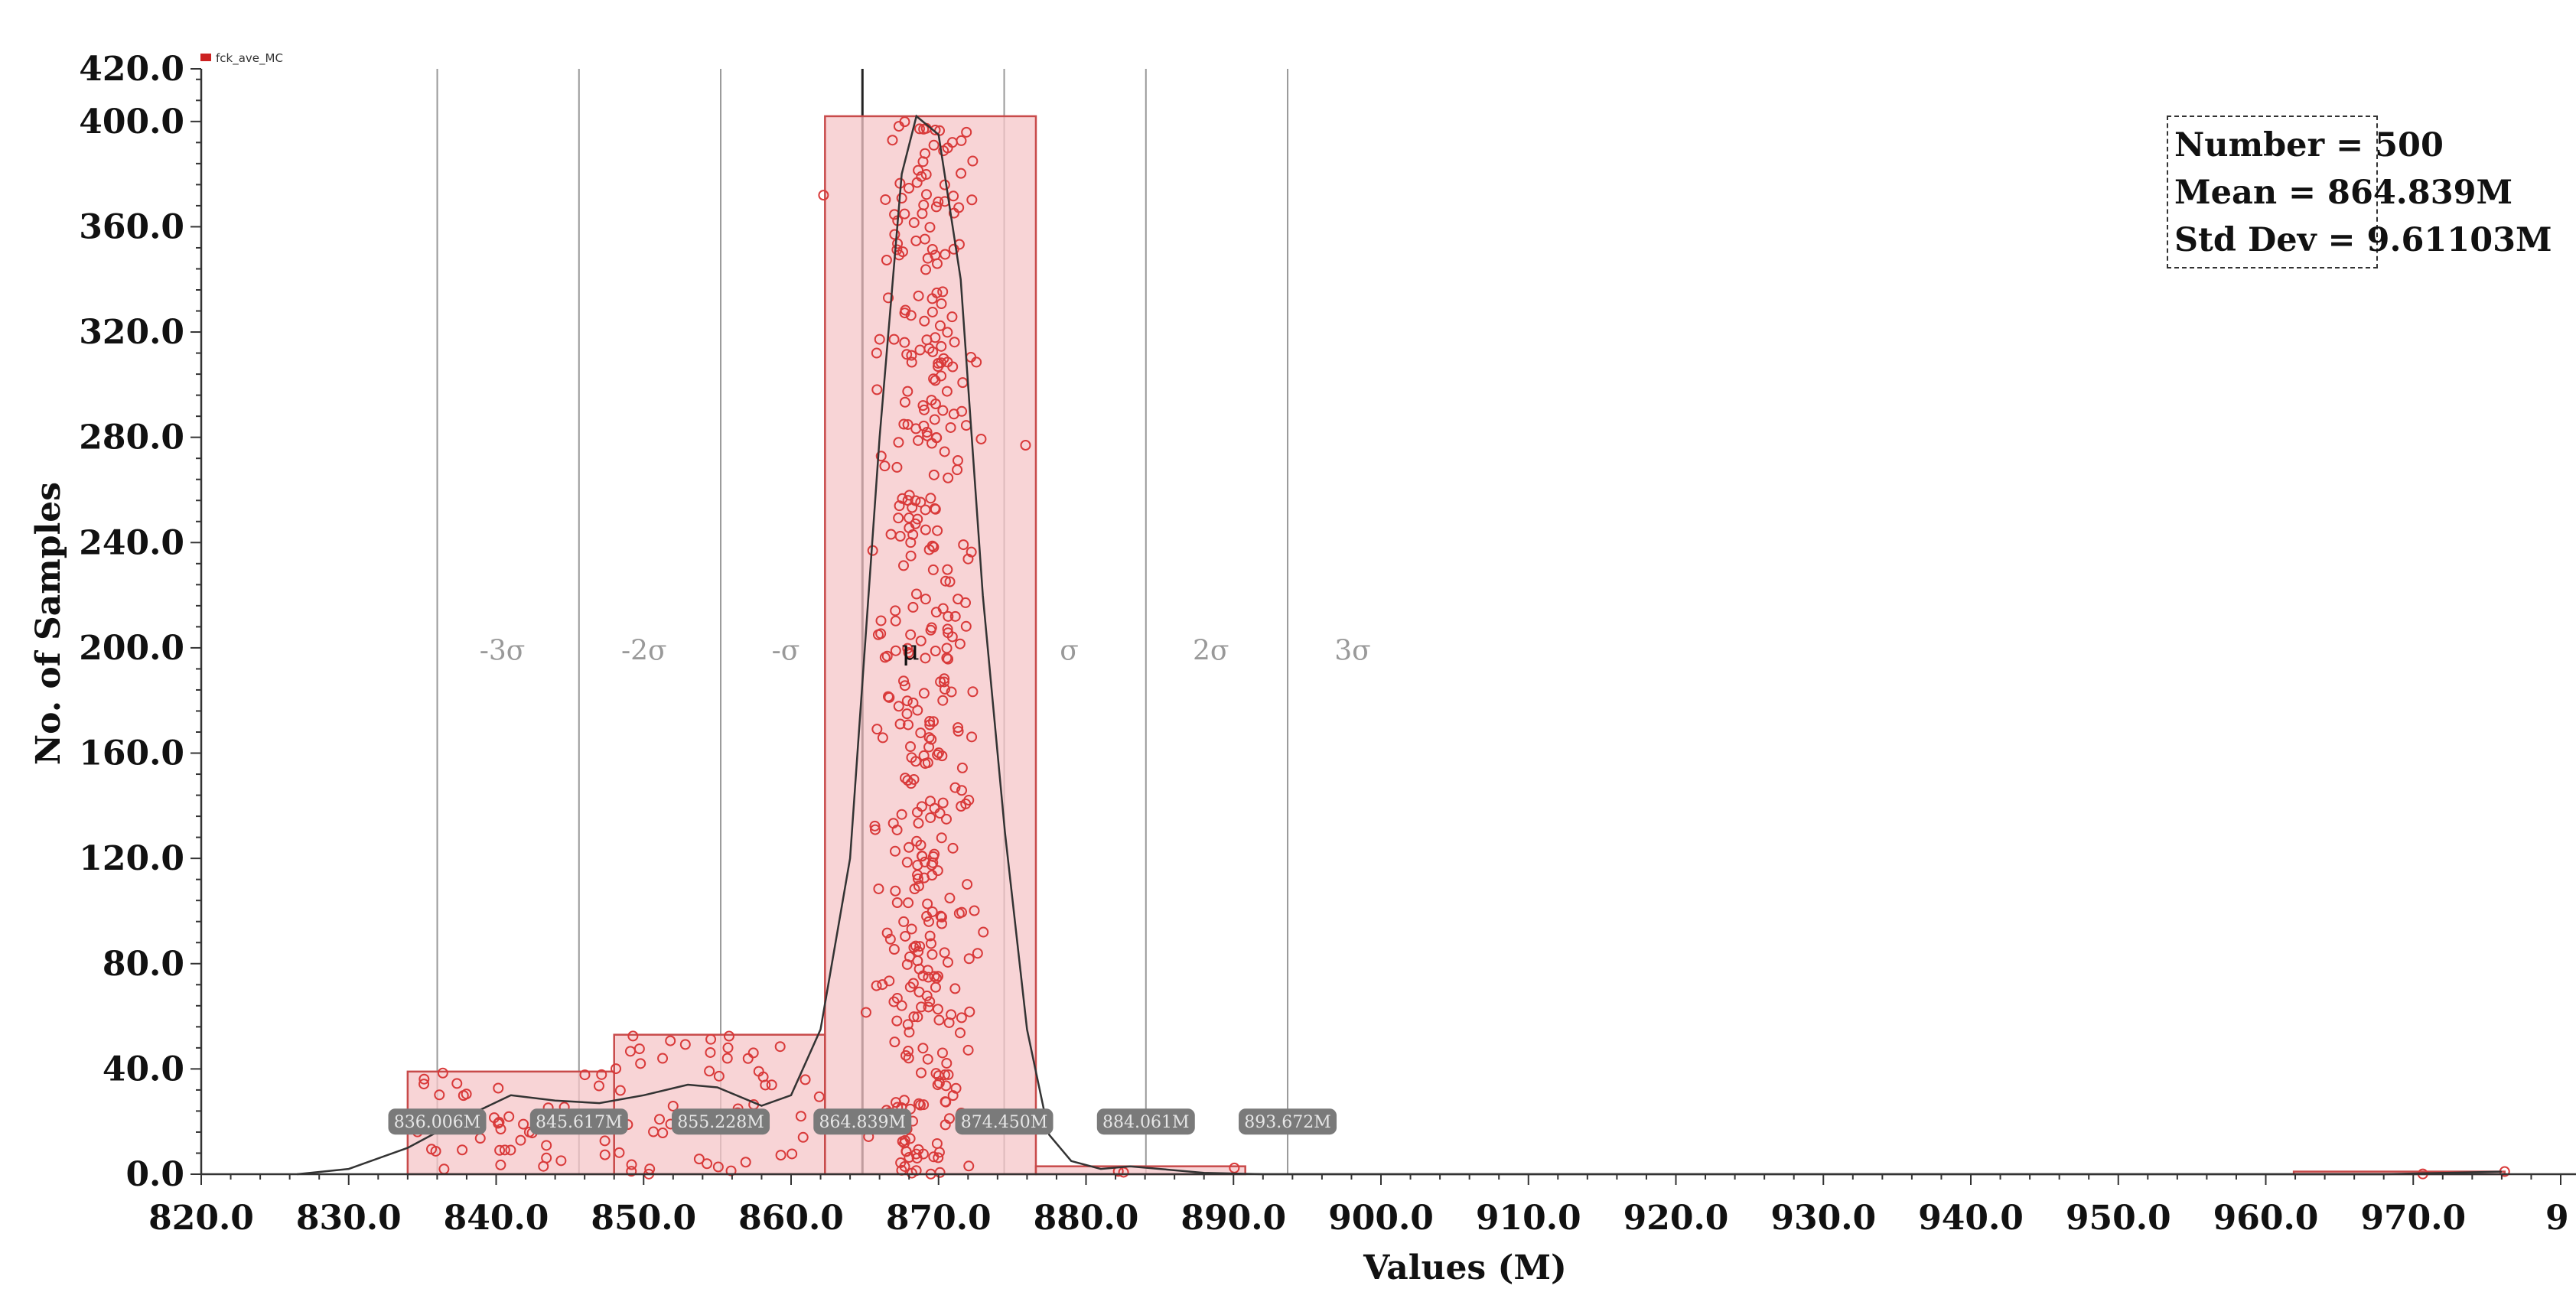 The image size is (2576, 1292). Describe the element at coordinates (926, 650) in the screenshot. I see `sigma-labels: -3σ -2σ -σ μ σ 2σ 3σ` at that location.